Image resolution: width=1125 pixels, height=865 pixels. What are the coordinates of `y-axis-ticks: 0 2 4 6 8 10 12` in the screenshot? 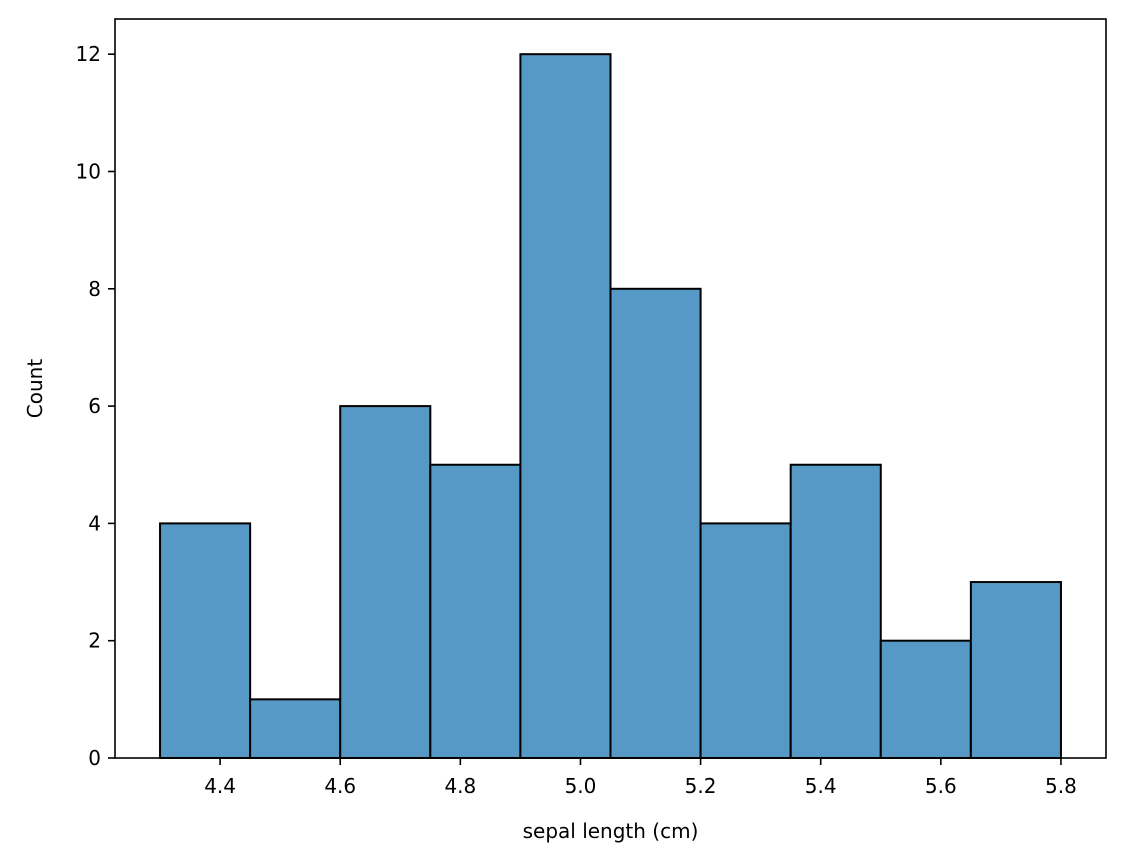 It's located at (95, 406).